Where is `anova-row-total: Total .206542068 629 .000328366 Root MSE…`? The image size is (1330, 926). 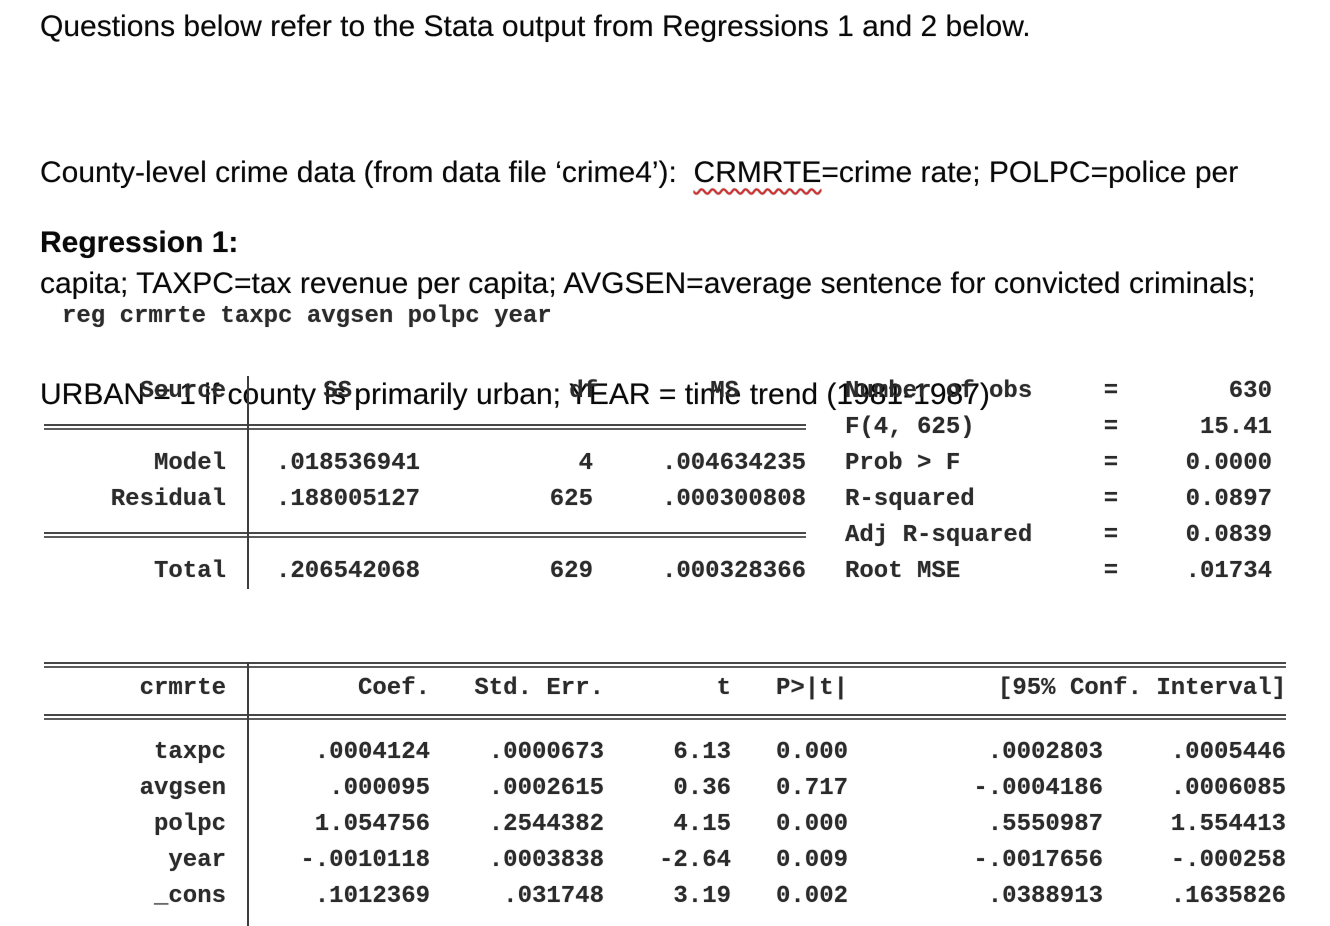
anova-row-total: Total .206542068 629 .000328366 Root MSE… is located at coordinates (664, 571).